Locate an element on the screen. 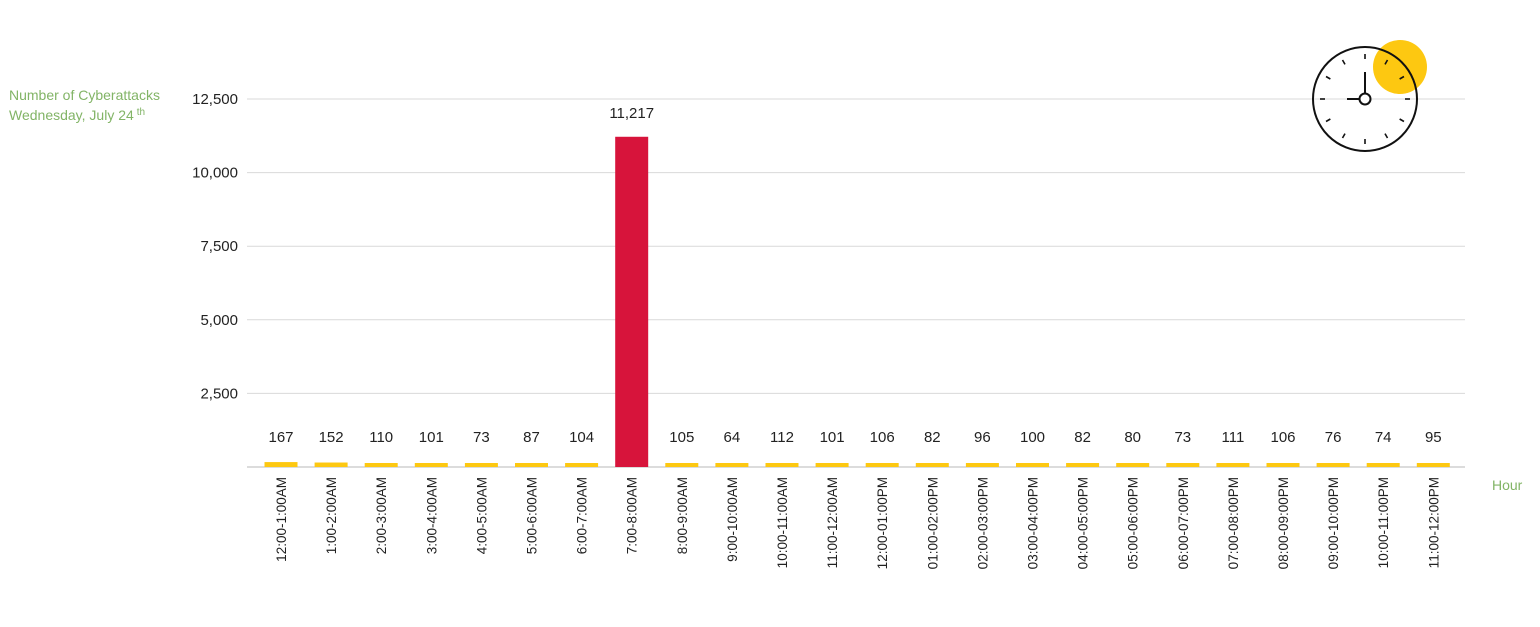 Image resolution: width=1540 pixels, height=627 pixels. category-label: 3:00-4:00AM is located at coordinates (431, 515).